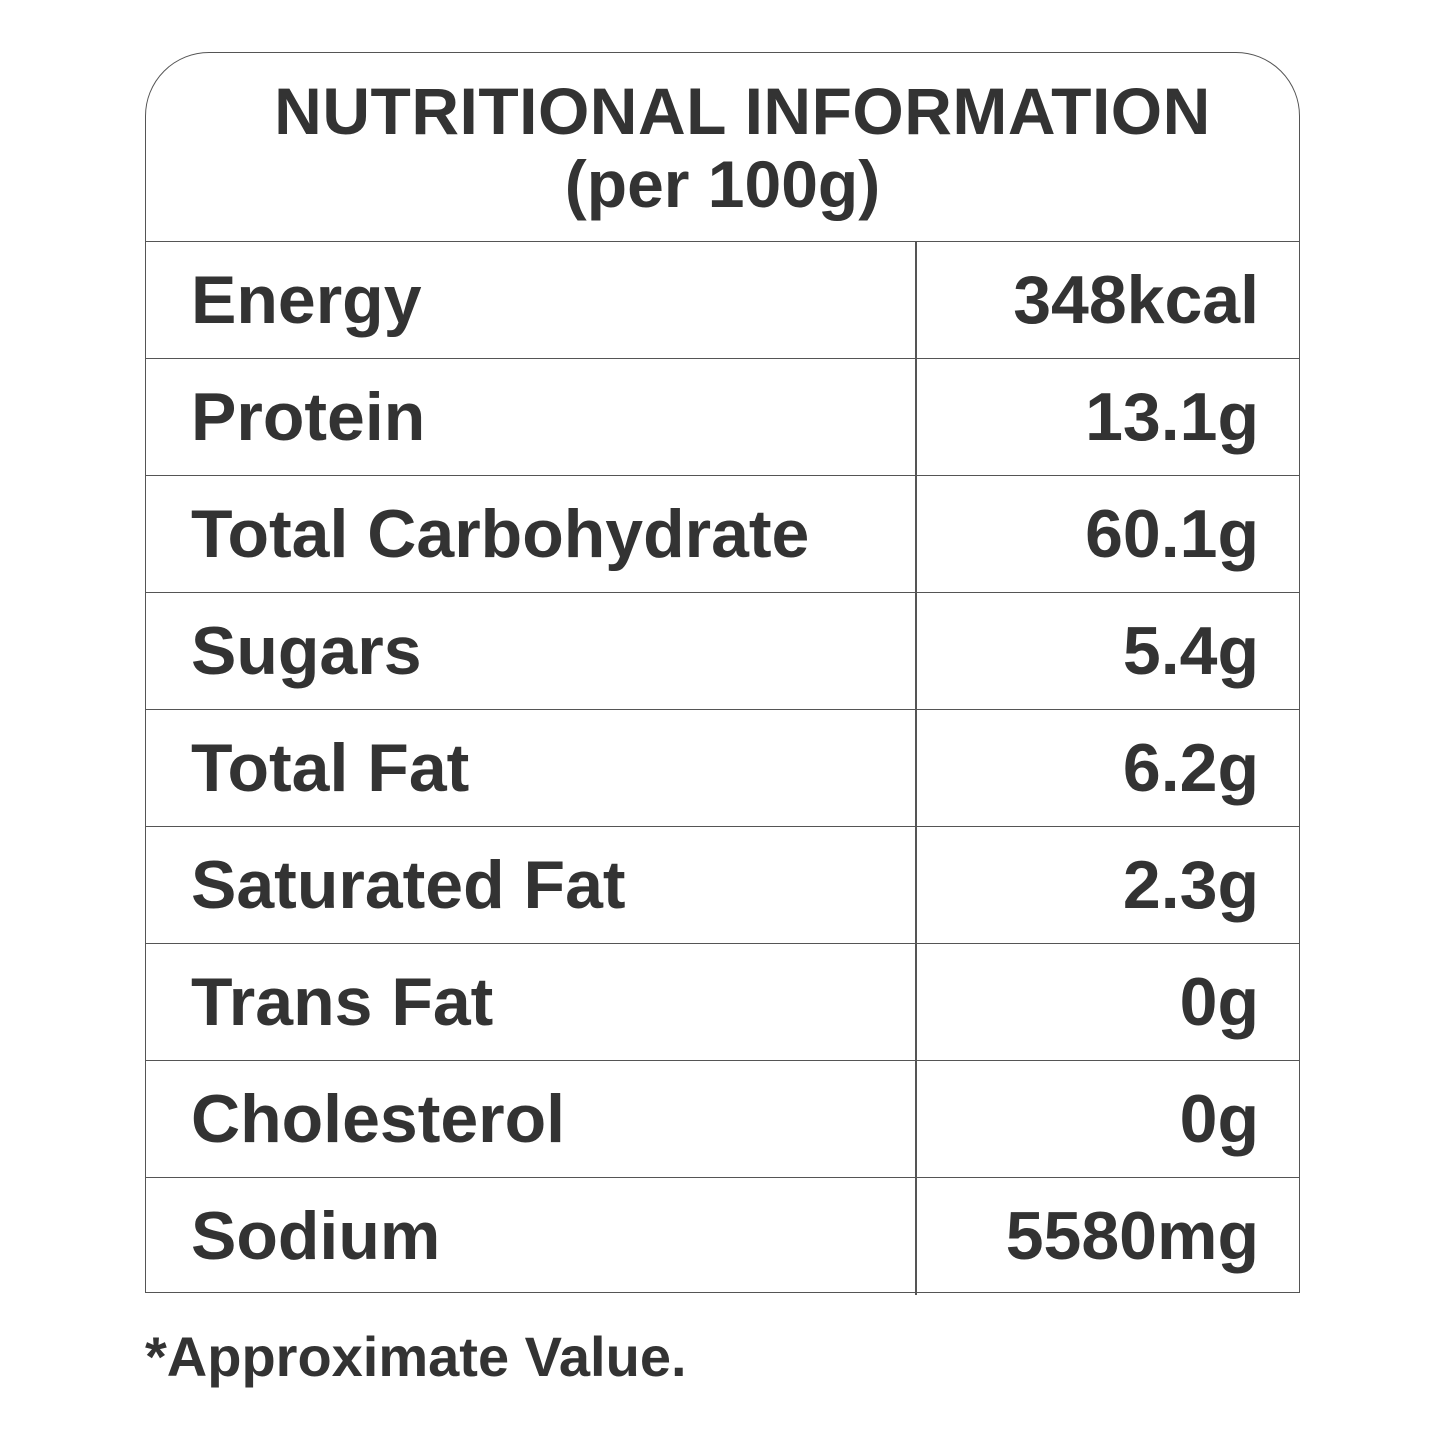 This screenshot has height=1445, width=1445. Describe the element at coordinates (308, 417) in the screenshot. I see `nutrient-label: Protein` at that location.